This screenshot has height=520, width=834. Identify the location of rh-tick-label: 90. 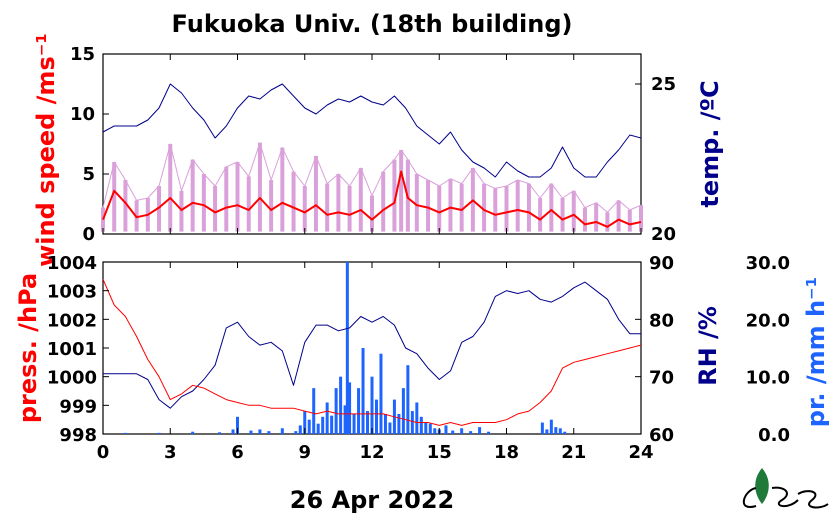
(661, 263).